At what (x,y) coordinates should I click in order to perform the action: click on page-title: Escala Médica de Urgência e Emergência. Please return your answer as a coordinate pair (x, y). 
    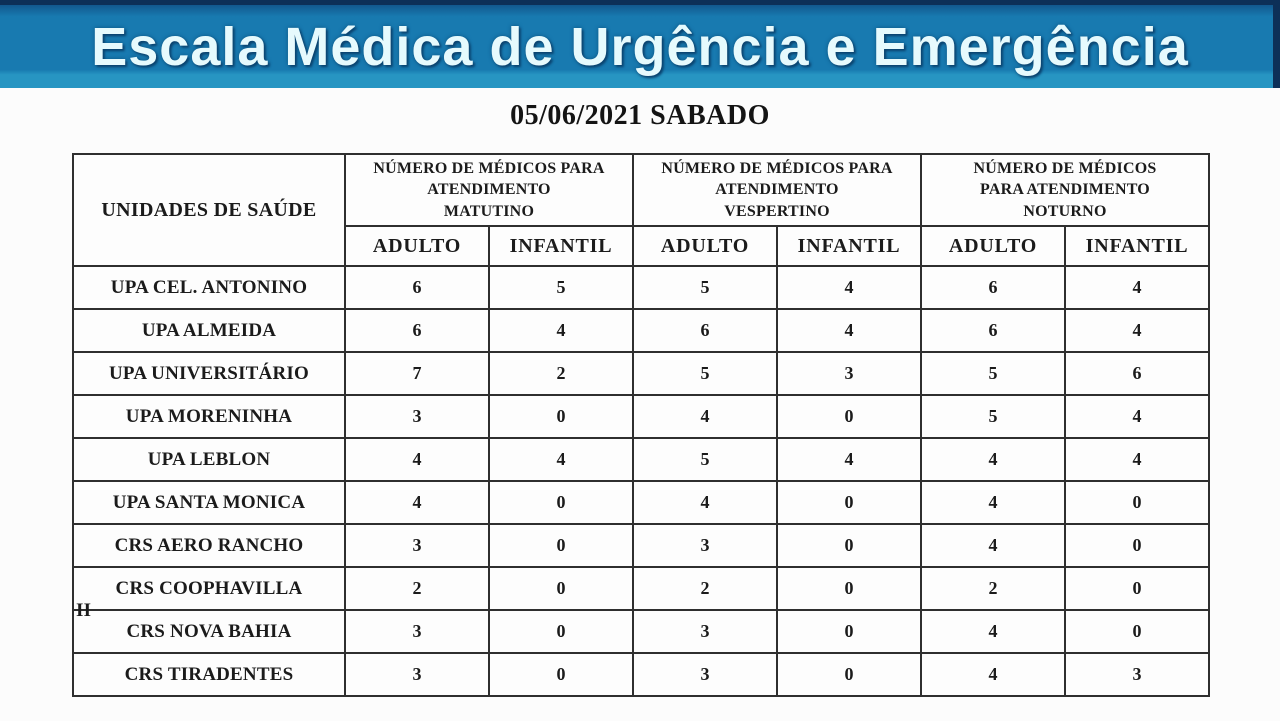
    Looking at the image, I should click on (640, 46).